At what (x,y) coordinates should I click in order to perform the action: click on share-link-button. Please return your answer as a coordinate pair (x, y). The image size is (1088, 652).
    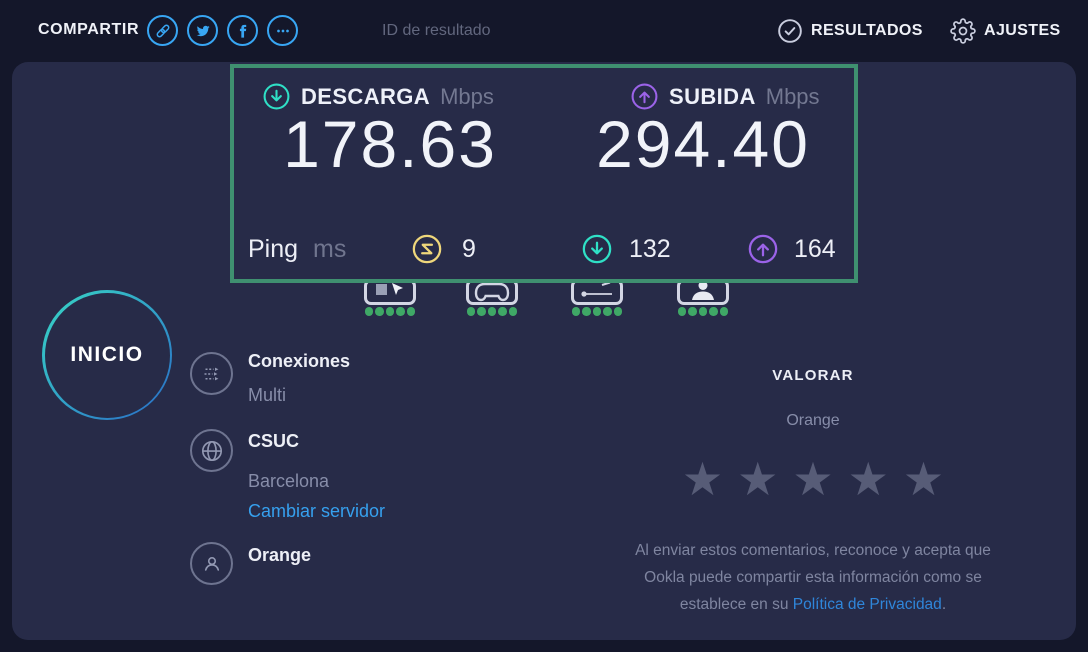
    Looking at the image, I should click on (162, 30).